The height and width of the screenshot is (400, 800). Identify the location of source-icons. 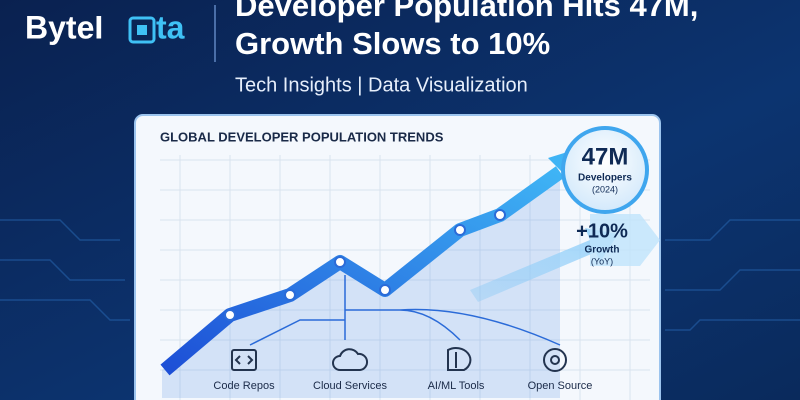
(399, 359).